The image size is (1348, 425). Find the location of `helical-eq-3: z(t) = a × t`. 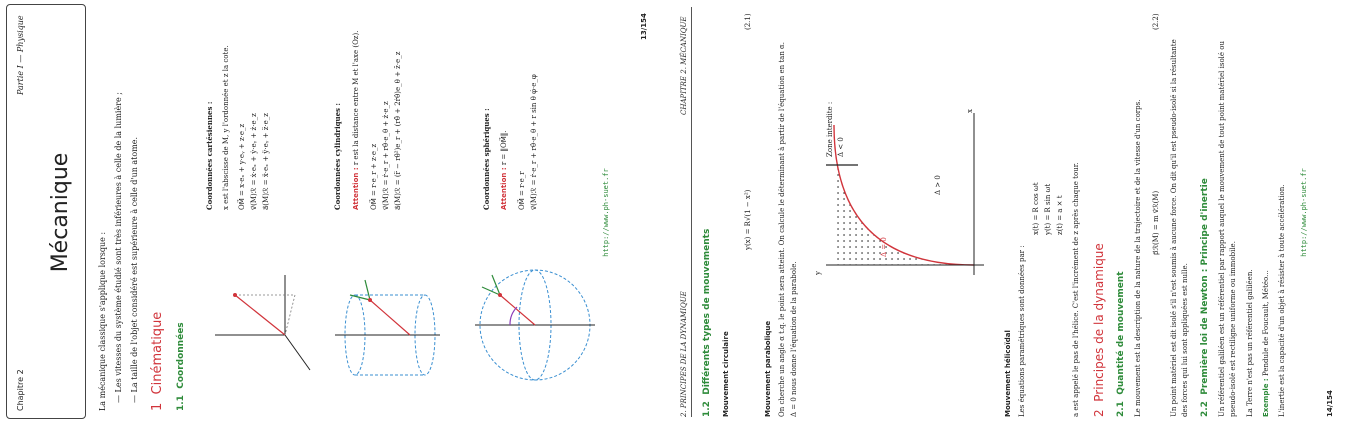

helical-eq-3: z(t) = a × t is located at coordinates (1060, 215).